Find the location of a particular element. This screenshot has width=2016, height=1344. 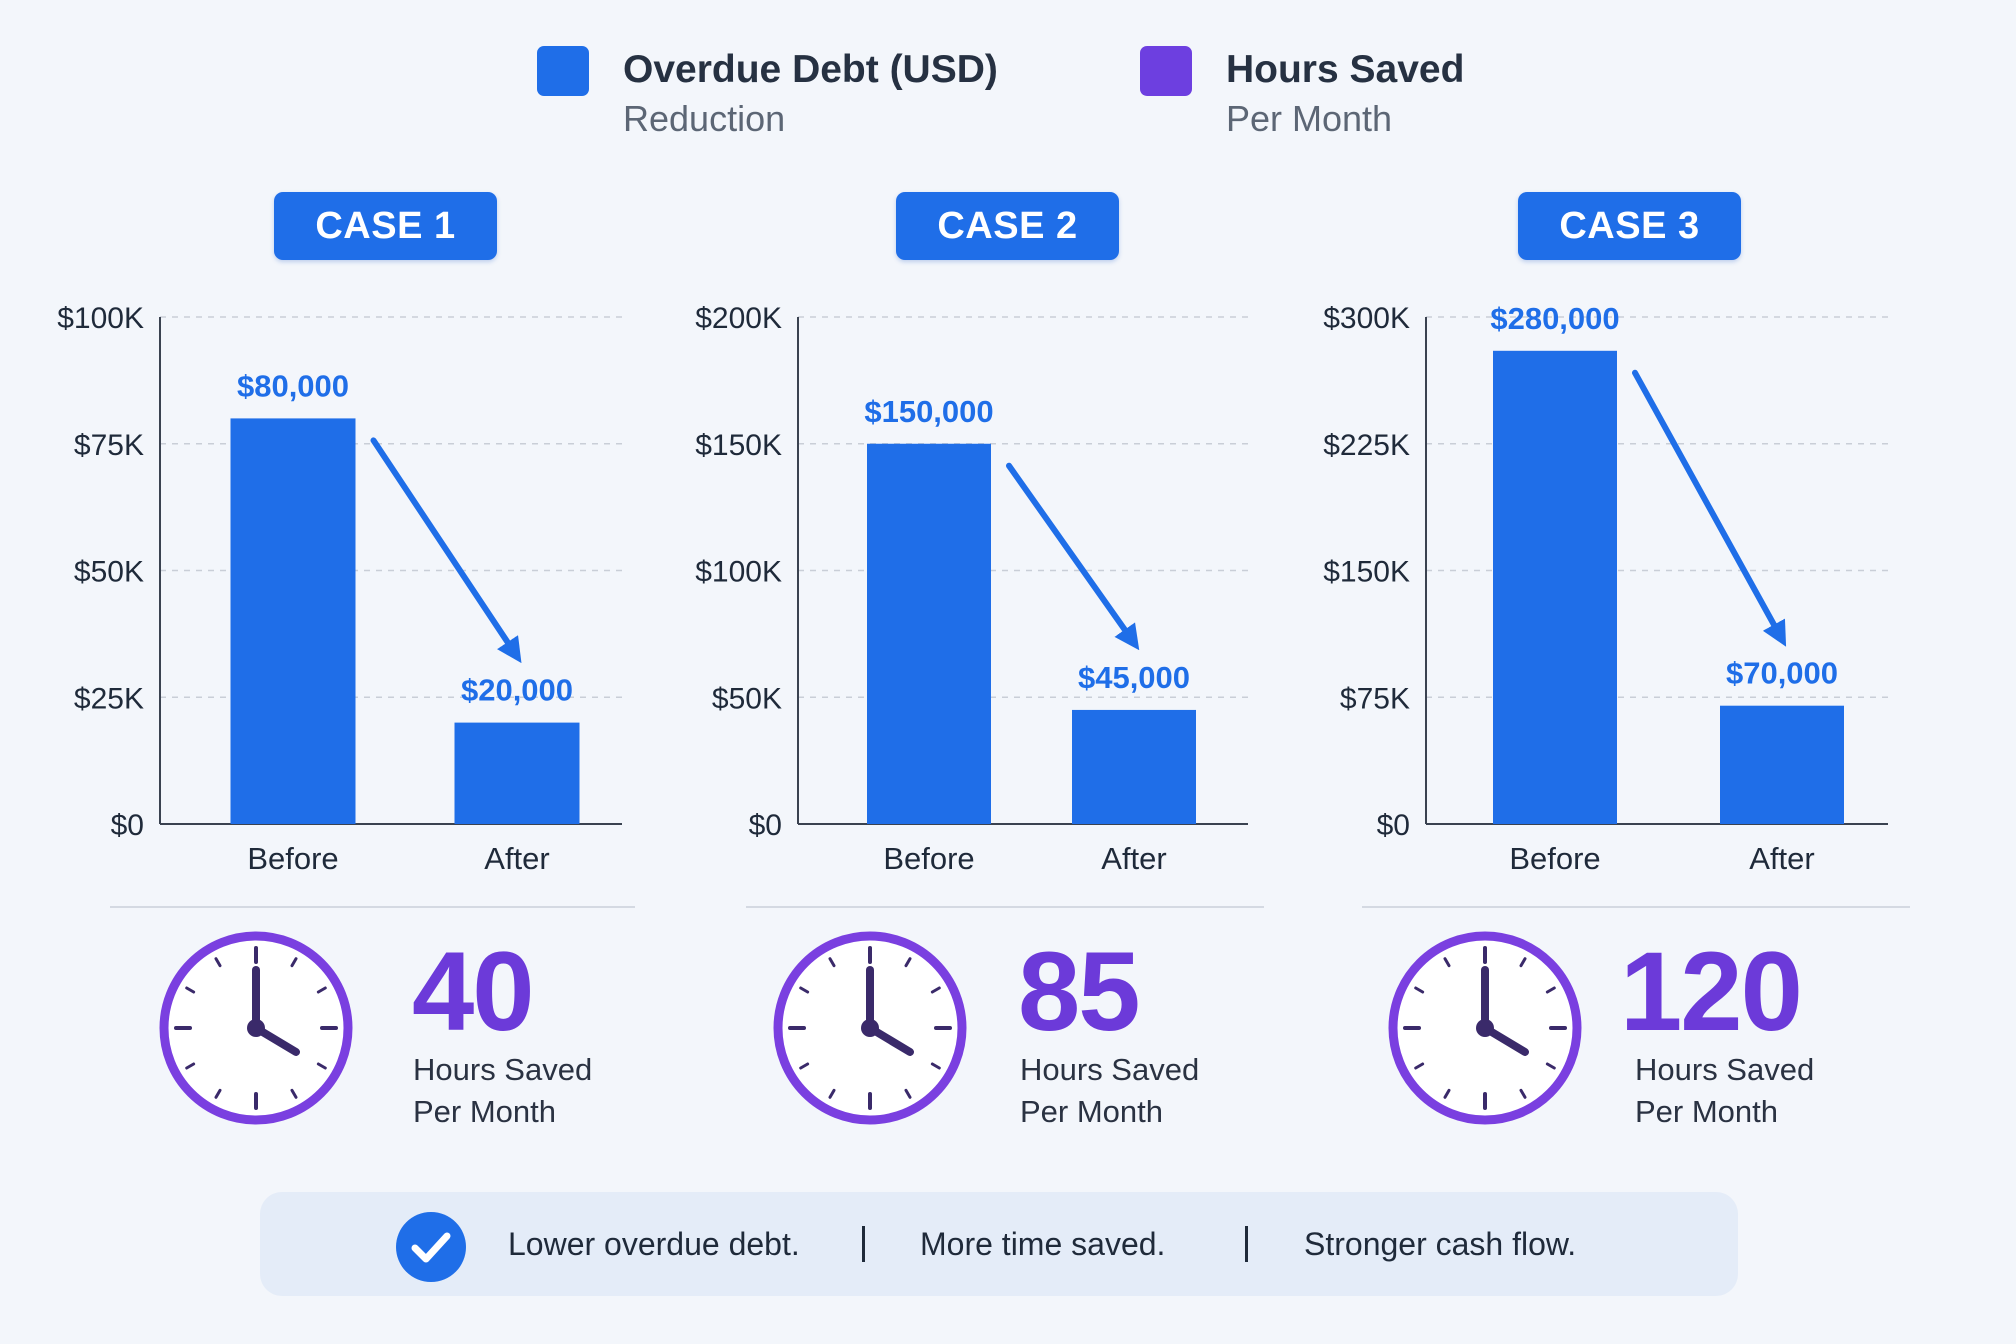

summary-item: More time saved. is located at coordinates (1043, 1244).